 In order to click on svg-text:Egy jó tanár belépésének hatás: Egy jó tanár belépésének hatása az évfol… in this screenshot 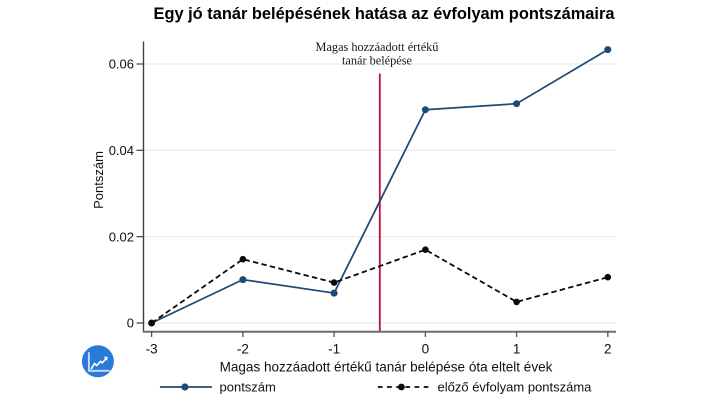, I will do `click(385, 14)`.